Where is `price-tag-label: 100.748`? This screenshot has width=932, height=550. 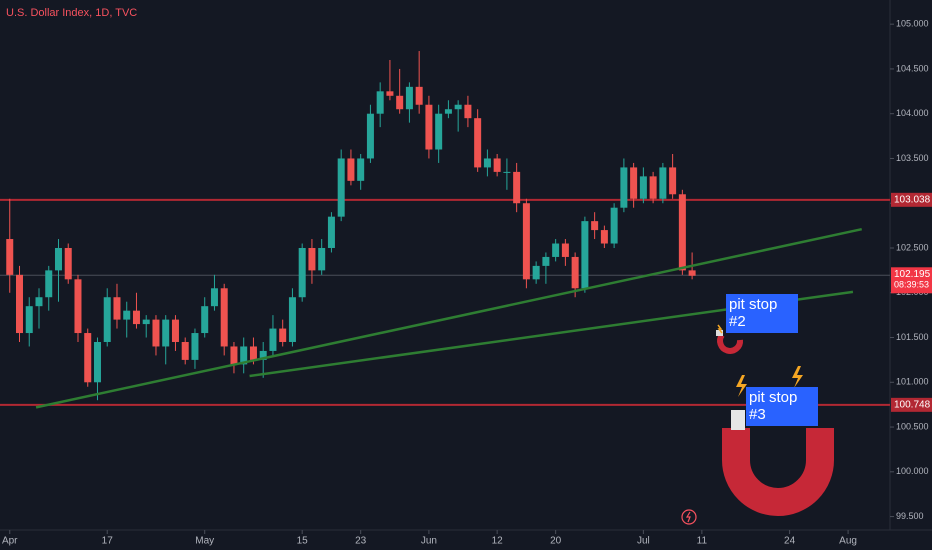 price-tag-label: 100.748 is located at coordinates (912, 404).